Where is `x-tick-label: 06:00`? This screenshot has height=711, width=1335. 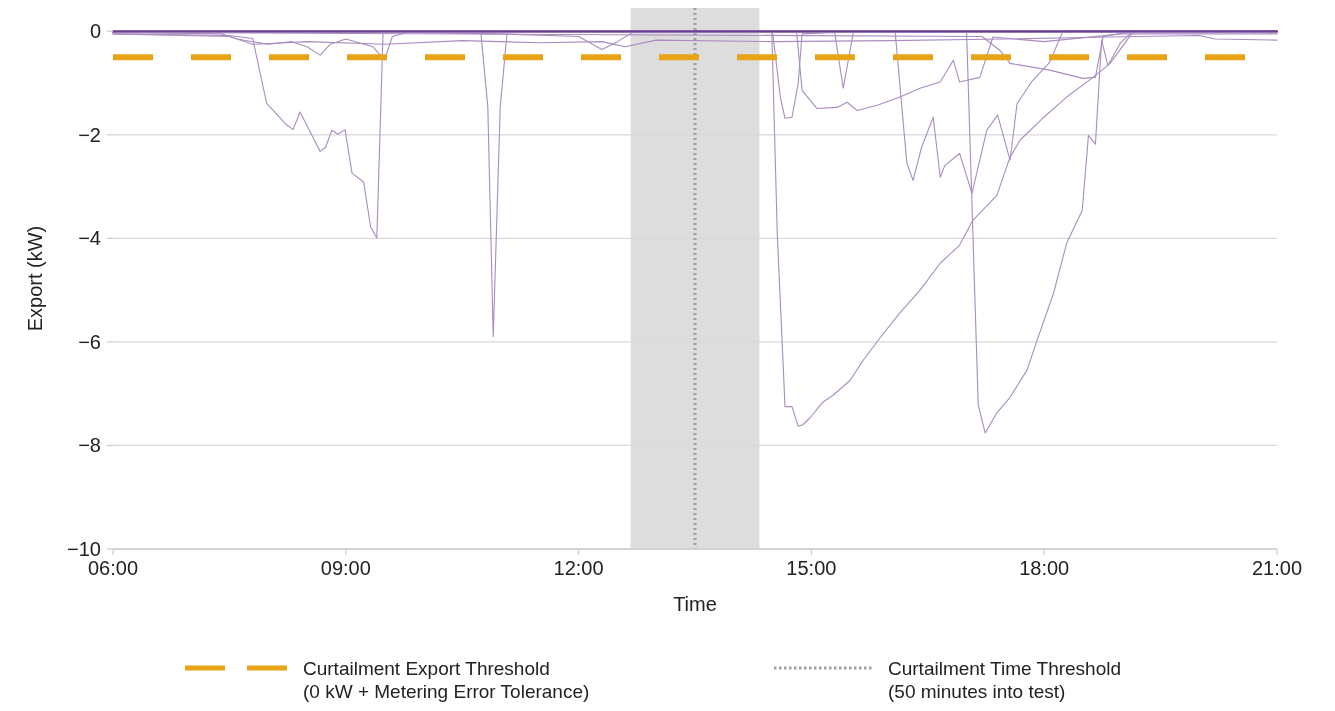
x-tick-label: 06:00 is located at coordinates (113, 568).